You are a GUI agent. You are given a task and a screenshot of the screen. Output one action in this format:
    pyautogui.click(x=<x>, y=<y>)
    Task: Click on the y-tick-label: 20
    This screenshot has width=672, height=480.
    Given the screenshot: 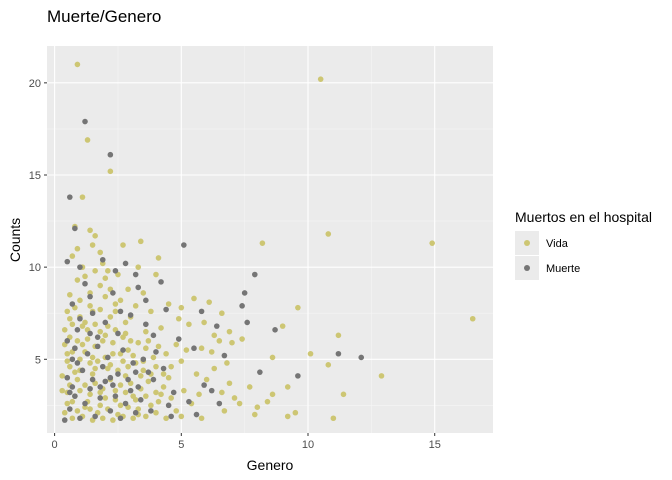 What is the action you would take?
    pyautogui.click(x=35, y=84)
    